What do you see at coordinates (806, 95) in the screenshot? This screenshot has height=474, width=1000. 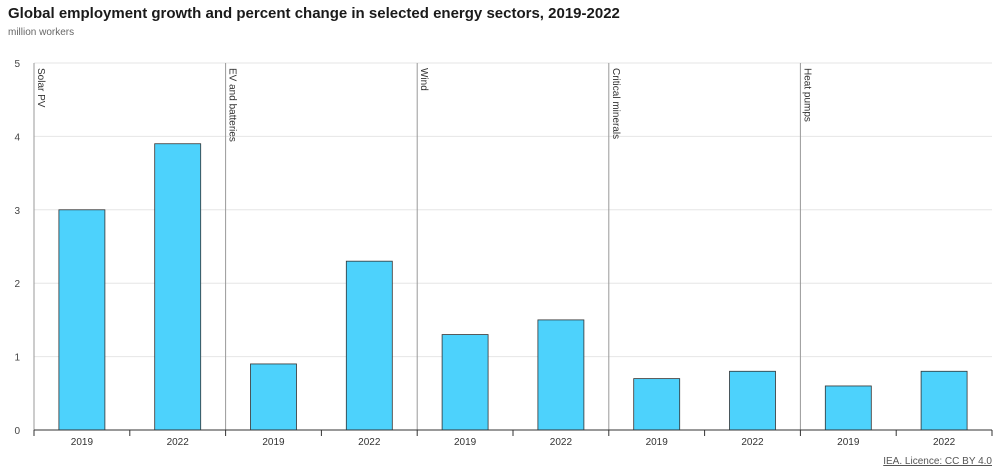 I see `group-label: Heat pumps` at bounding box center [806, 95].